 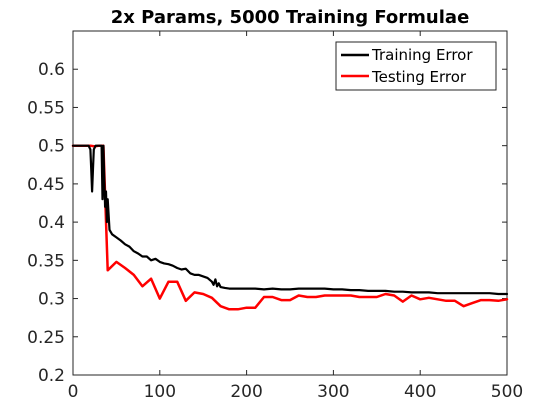 I want to click on y-tick-label: 0.4, so click(x=51, y=223).